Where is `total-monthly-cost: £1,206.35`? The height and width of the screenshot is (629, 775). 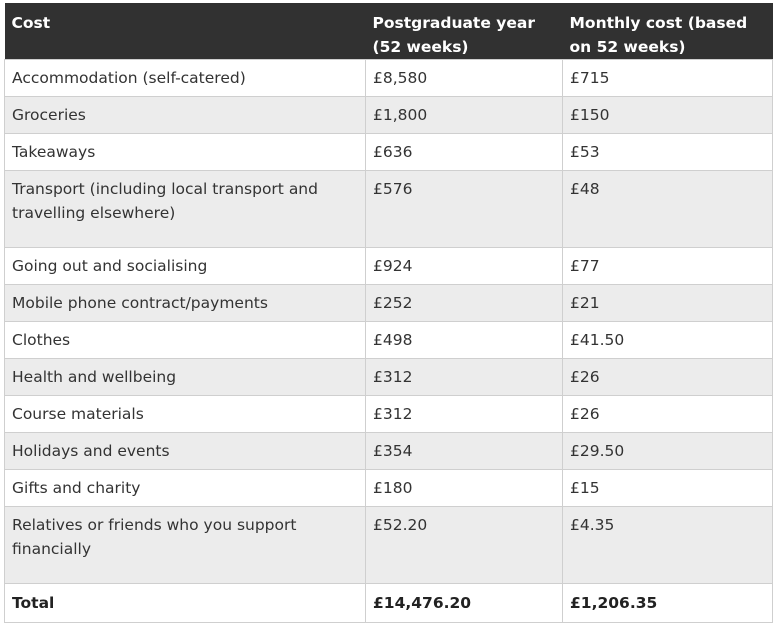
total-monthly-cost: £1,206.35 is located at coordinates (667, 603).